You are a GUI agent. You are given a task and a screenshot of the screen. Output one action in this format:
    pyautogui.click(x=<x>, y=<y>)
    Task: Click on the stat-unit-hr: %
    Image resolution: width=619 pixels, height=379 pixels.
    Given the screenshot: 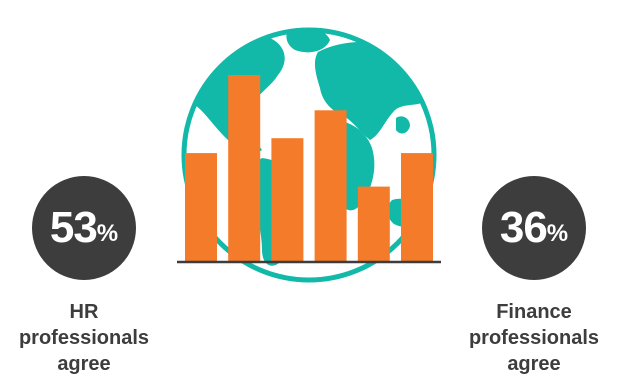 What is the action you would take?
    pyautogui.click(x=107, y=233)
    